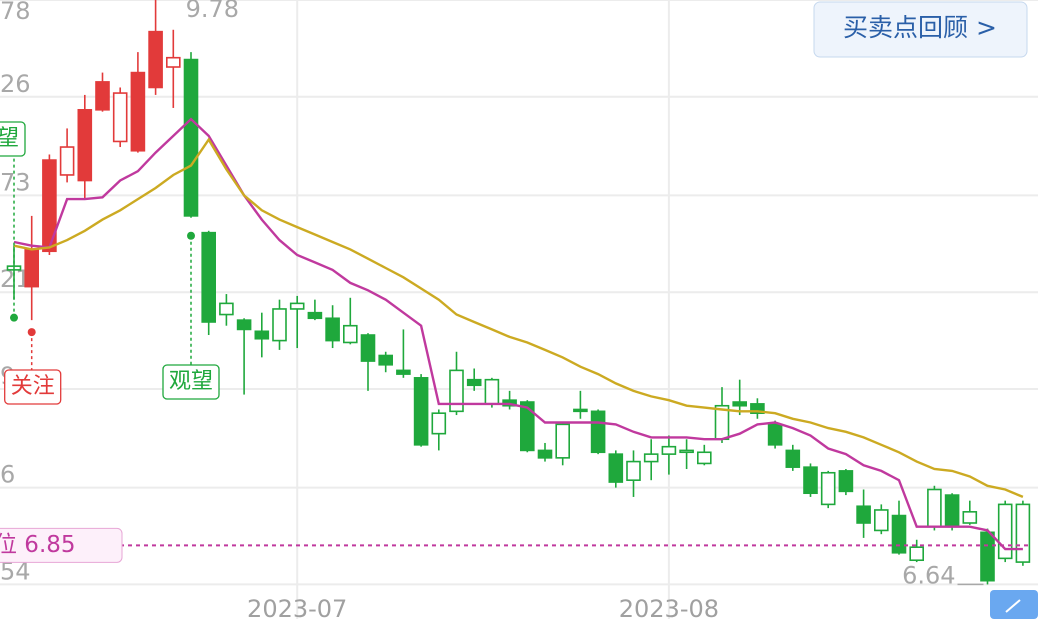 The width and height of the screenshot is (1038, 619). What do you see at coordinates (15, 12) in the screenshot?
I see `y-tick-label: 78` at bounding box center [15, 12].